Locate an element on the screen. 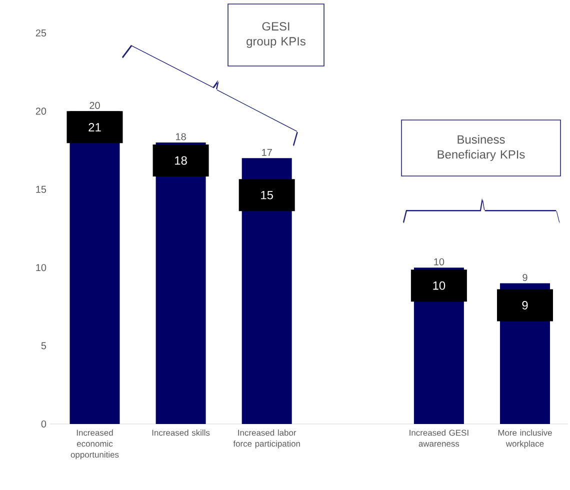 Image resolution: width=570 pixels, height=490 pixels. data-label: 10 is located at coordinates (439, 262).